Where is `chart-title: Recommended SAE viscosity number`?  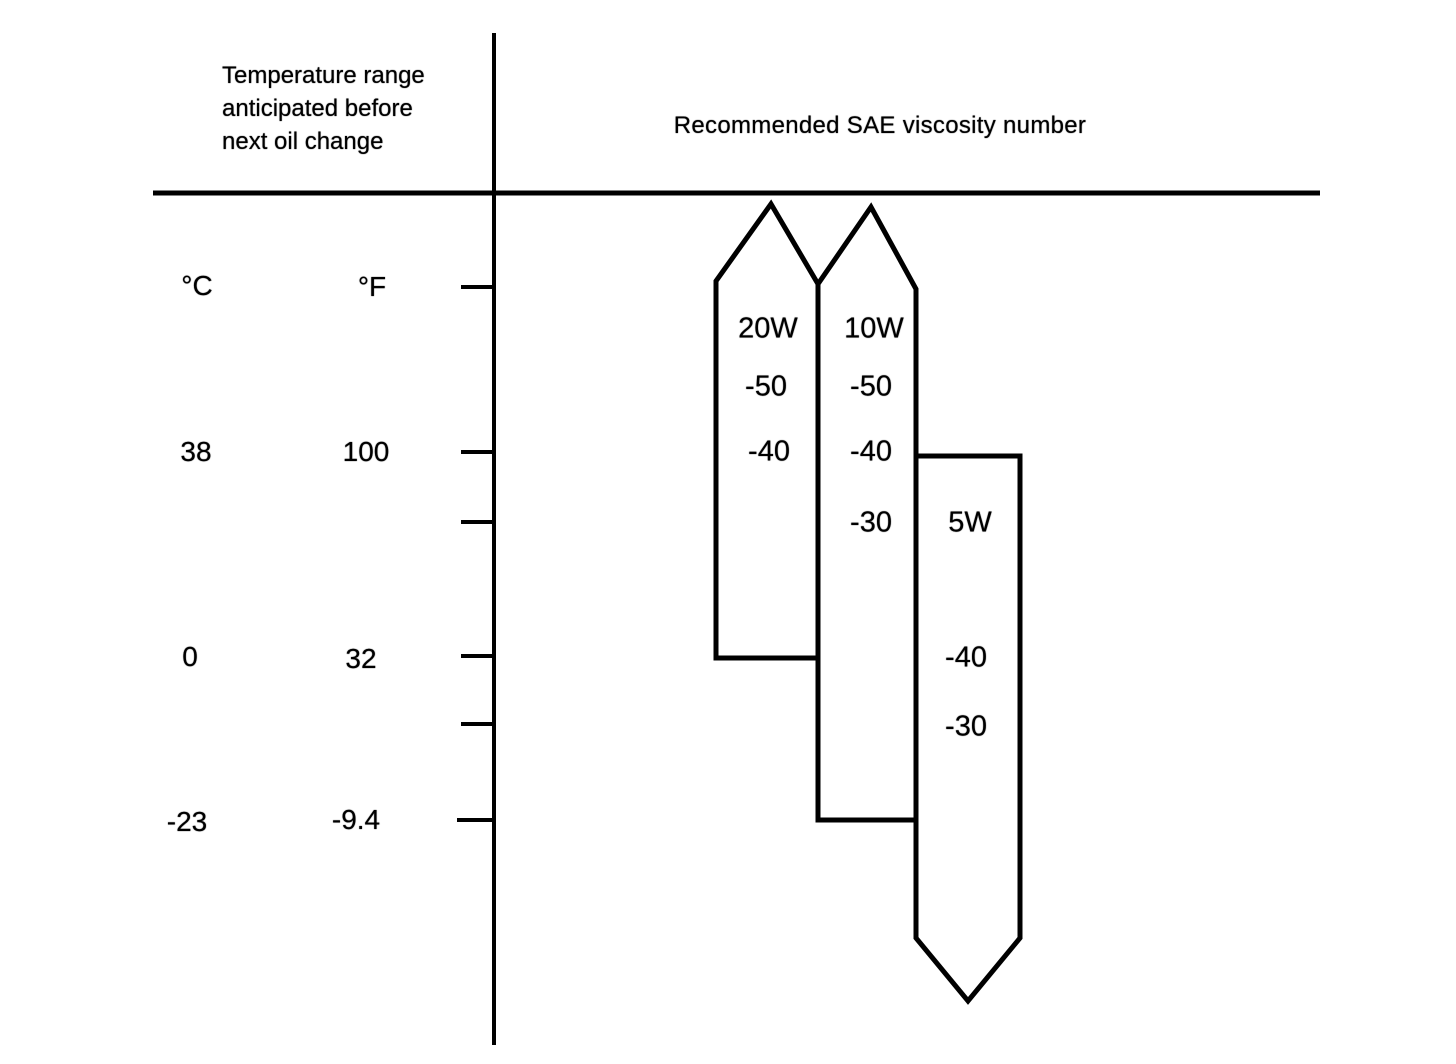
chart-title: Recommended SAE viscosity number is located at coordinates (880, 125).